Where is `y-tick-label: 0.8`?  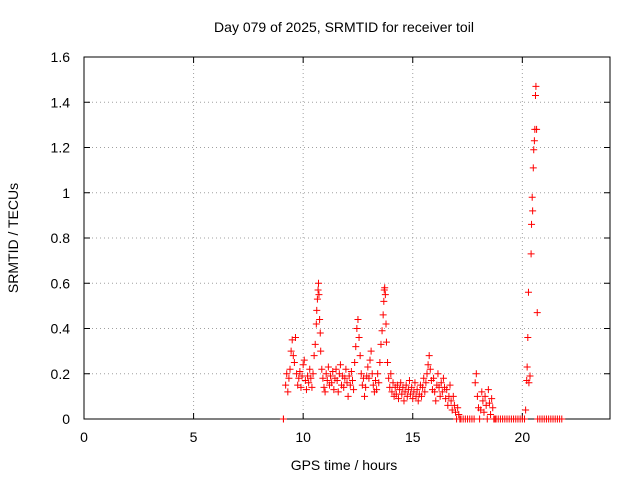
y-tick-label: 0.8 is located at coordinates (61, 238).